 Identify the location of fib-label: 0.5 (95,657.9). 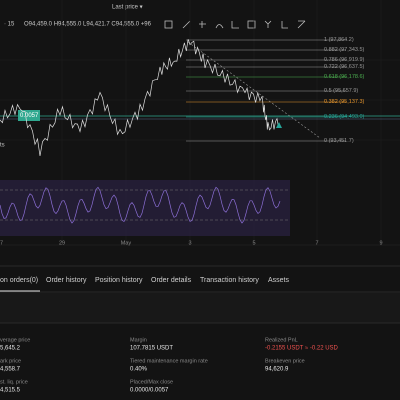
(341, 91).